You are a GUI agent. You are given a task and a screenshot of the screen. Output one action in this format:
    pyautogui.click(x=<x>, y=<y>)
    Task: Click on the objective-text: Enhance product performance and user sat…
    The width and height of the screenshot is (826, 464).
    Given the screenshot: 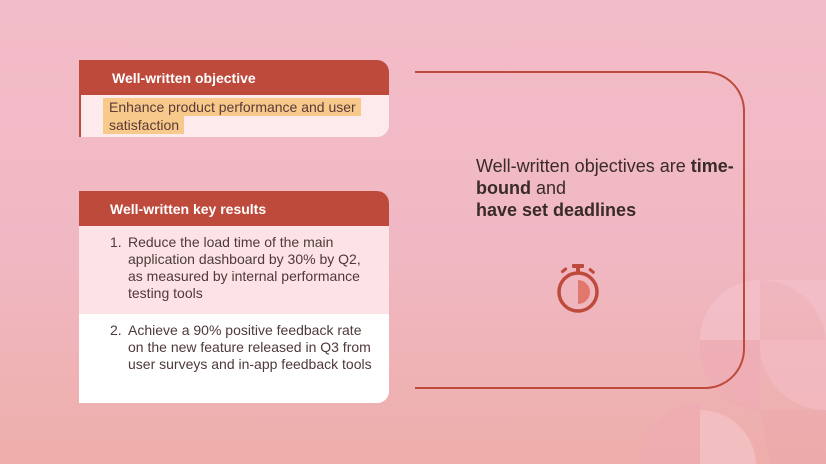 What is the action you would take?
    pyautogui.click(x=232, y=116)
    